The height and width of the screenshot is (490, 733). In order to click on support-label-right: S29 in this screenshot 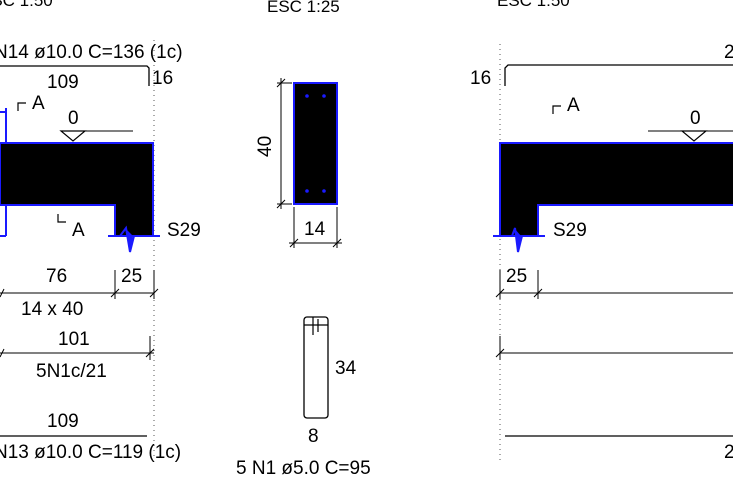, I will do `click(570, 230)`.